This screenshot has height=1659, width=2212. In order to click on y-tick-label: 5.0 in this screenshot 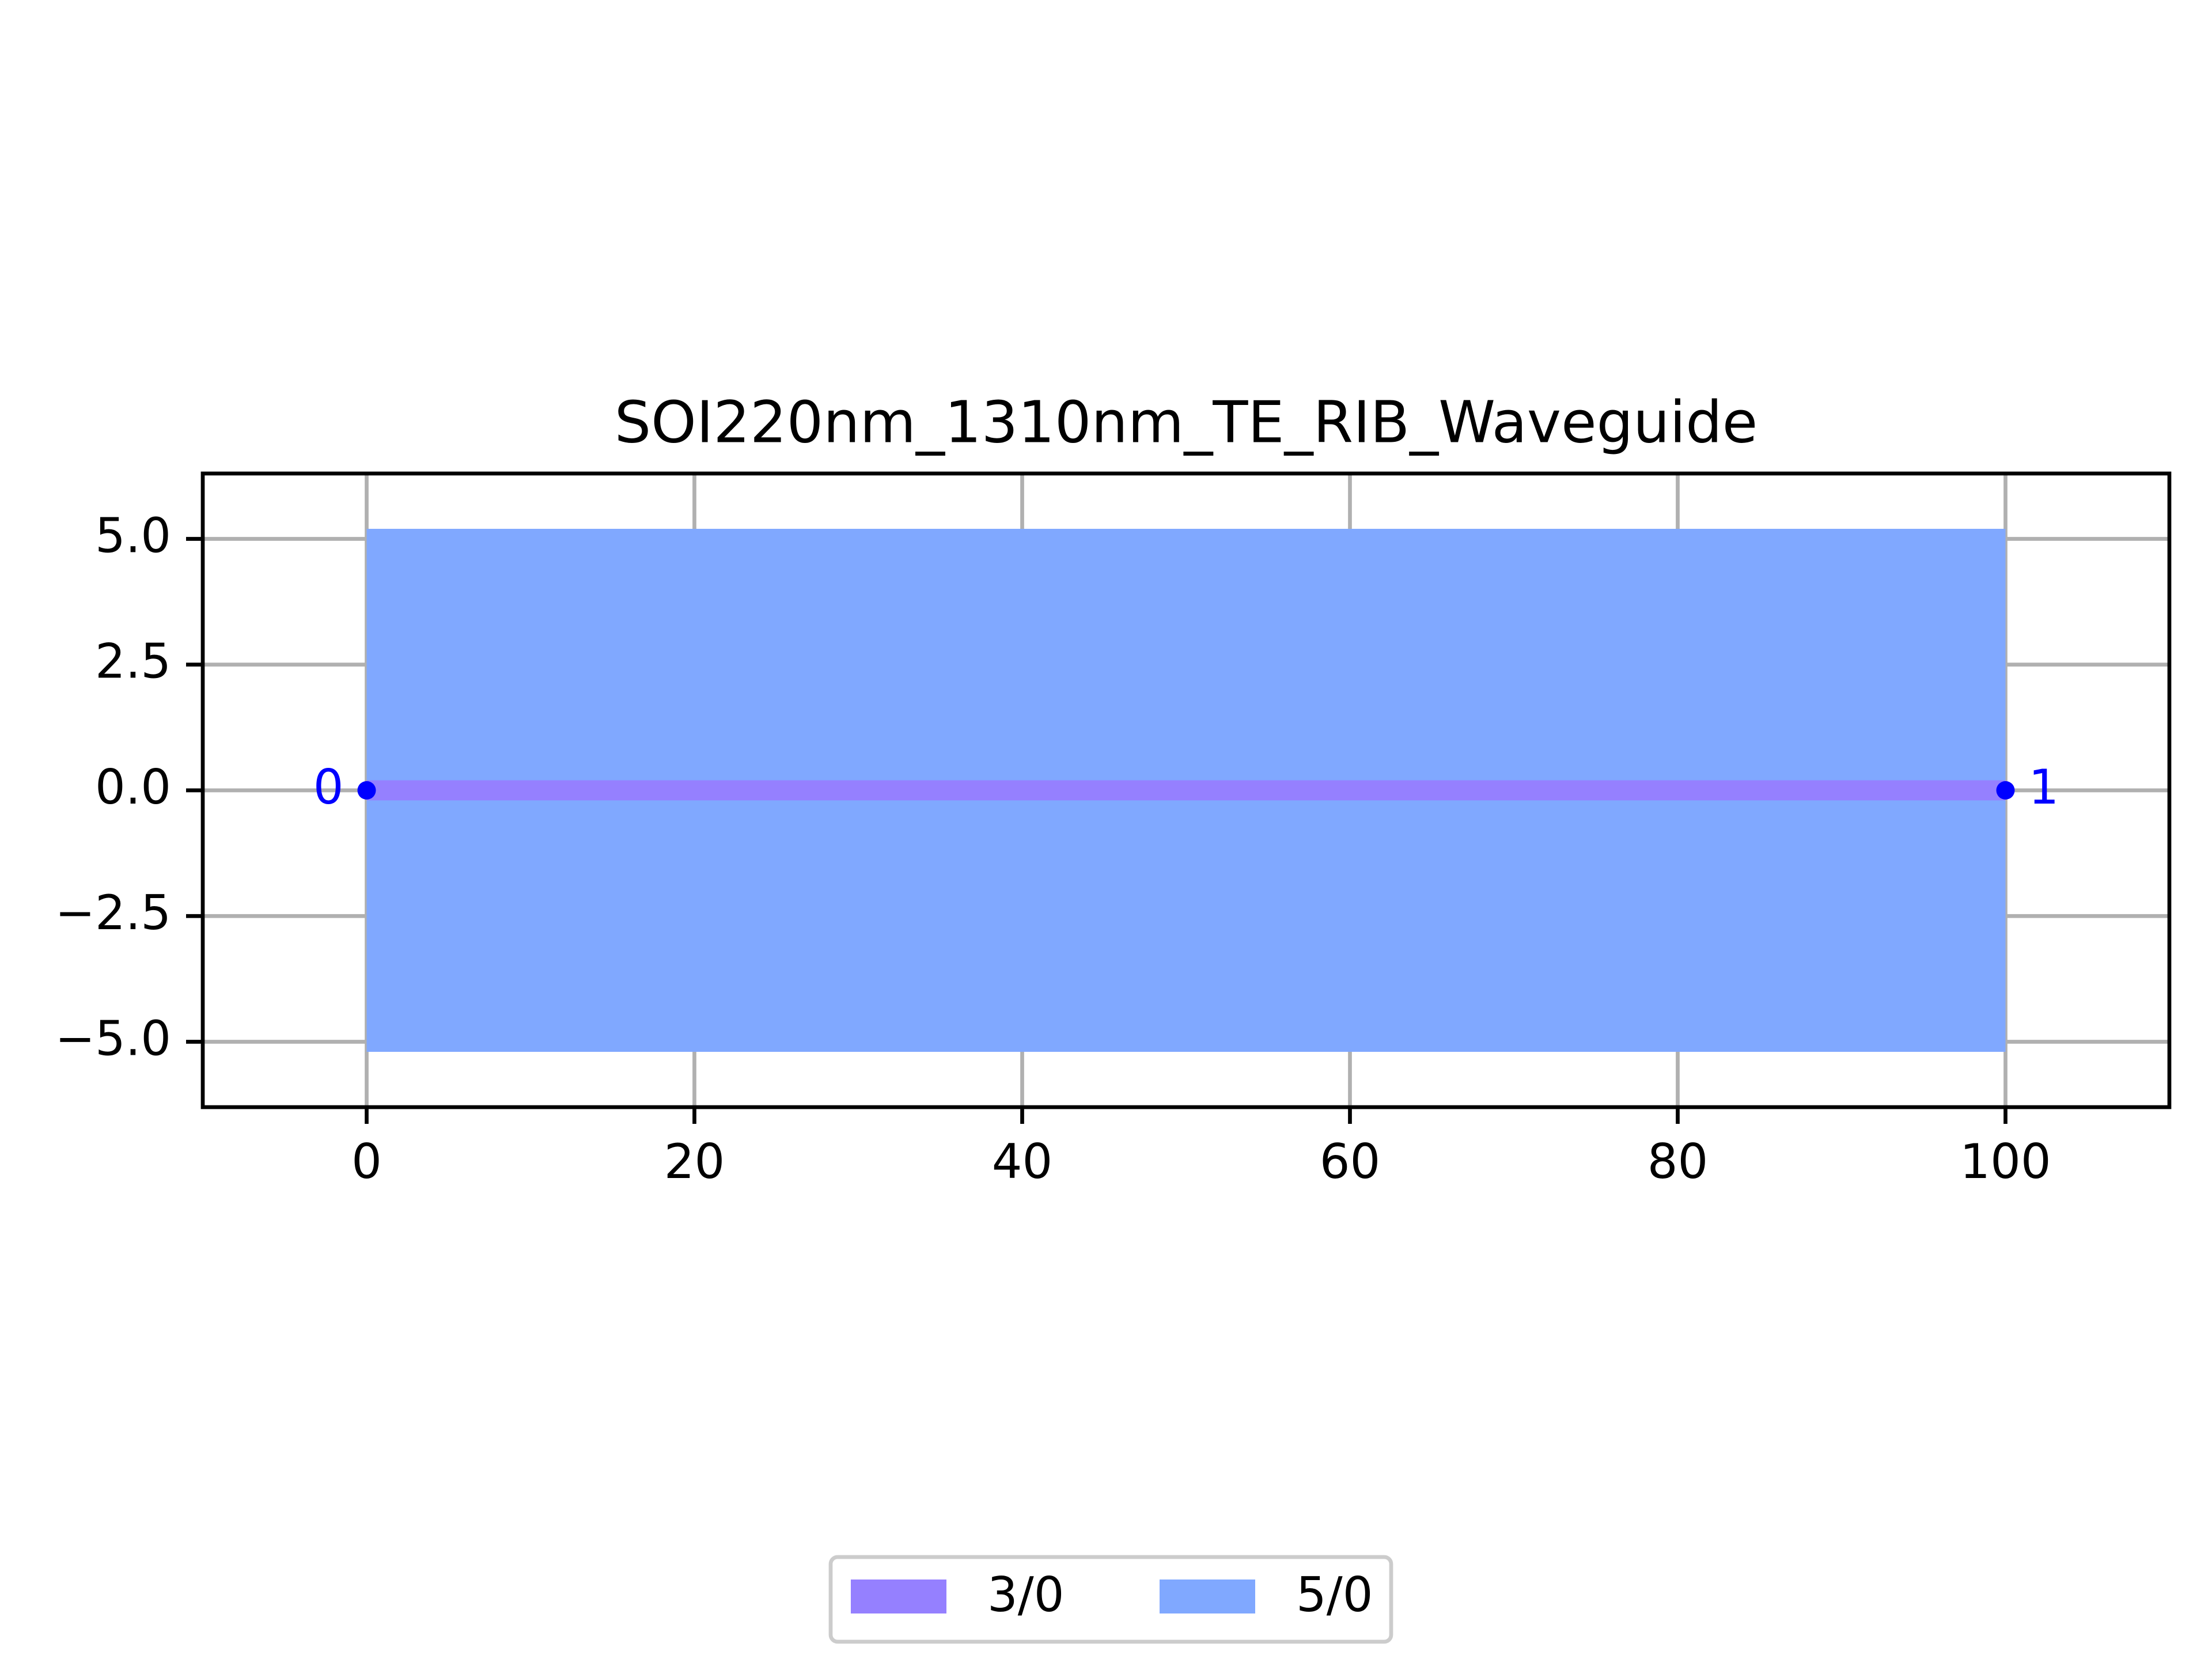, I will do `click(133, 535)`.